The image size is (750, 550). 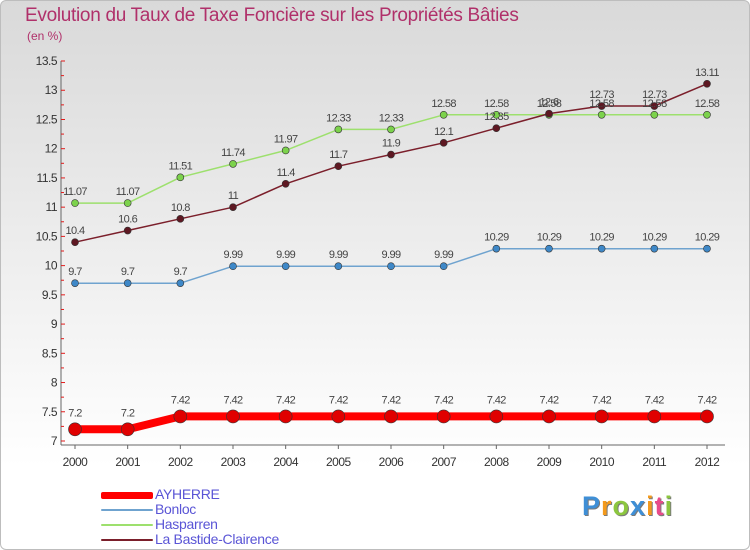 I want to click on data-label-la-bastide-clairence: 12.6, so click(x=548, y=103).